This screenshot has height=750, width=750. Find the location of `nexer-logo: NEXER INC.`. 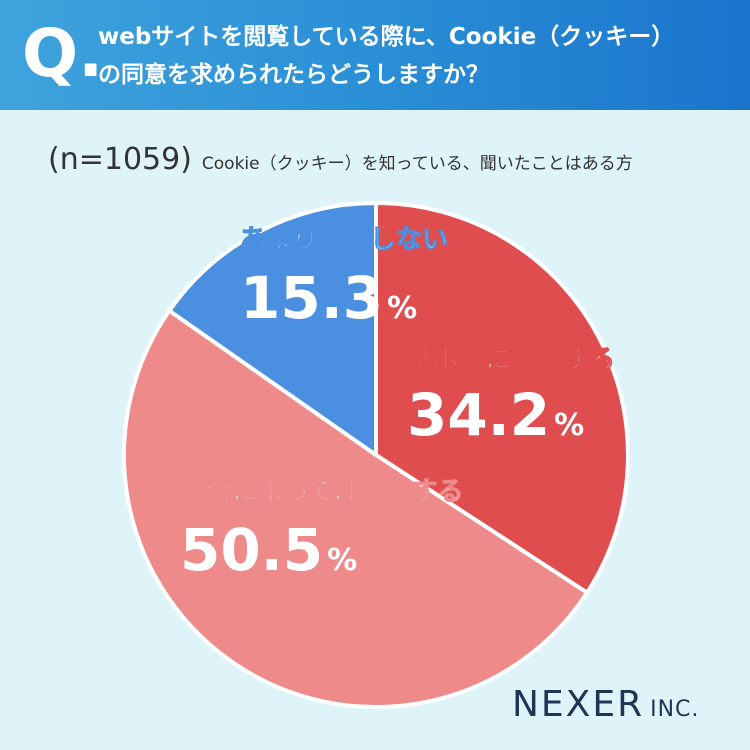

nexer-logo: NEXER INC. is located at coordinates (605, 704).